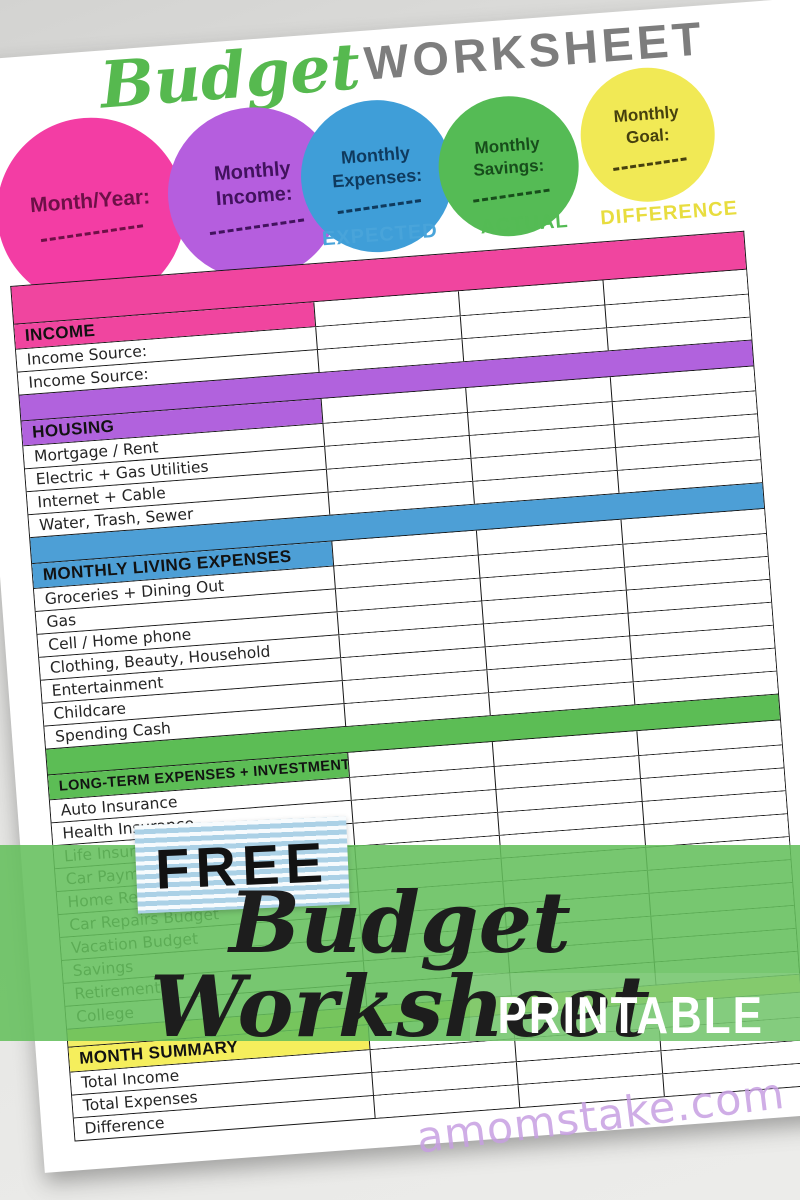  Describe the element at coordinates (377, 166) in the screenshot. I see `circle-label: Monthly Expenses:` at that location.